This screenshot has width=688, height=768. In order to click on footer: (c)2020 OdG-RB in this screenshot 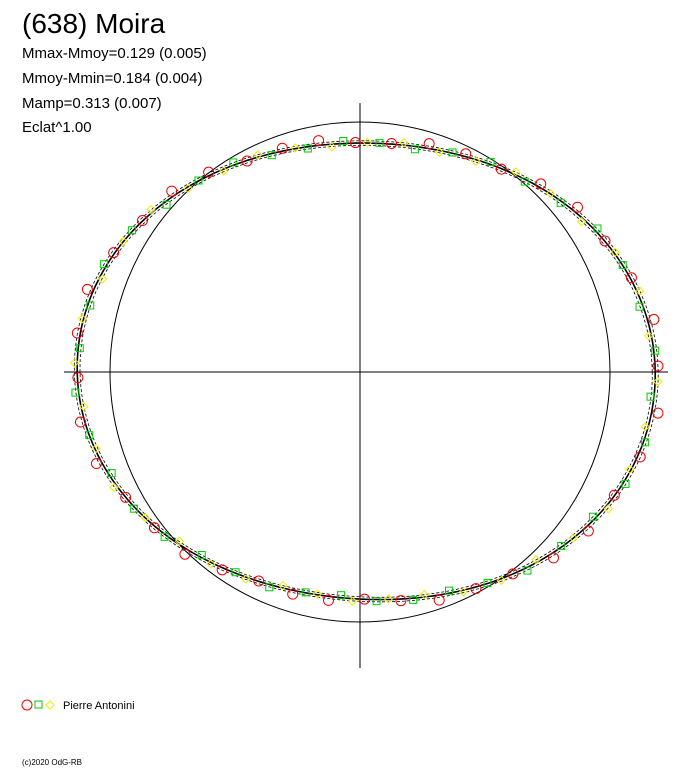, I will do `click(52, 762)`.